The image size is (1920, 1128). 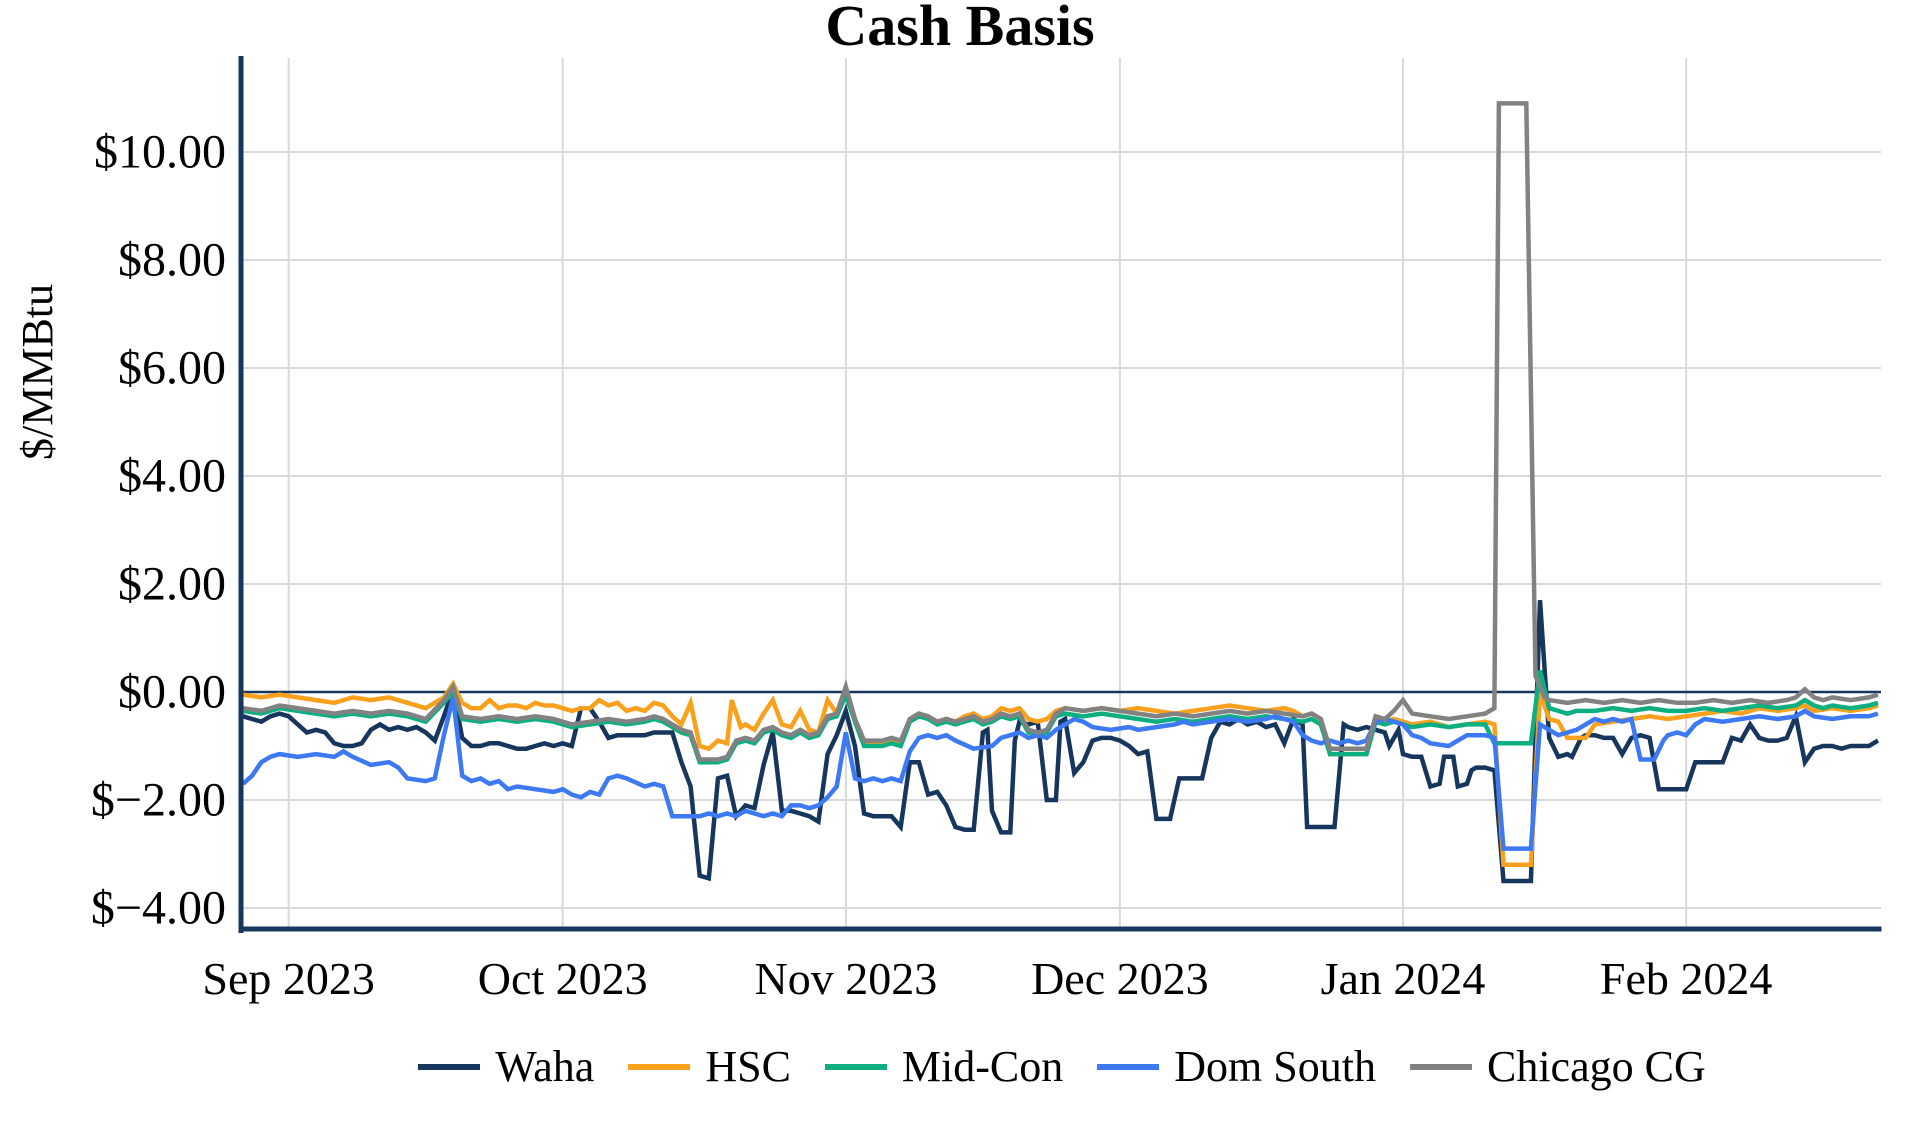 I want to click on y-tick-label: $4.00, so click(x=172, y=476).